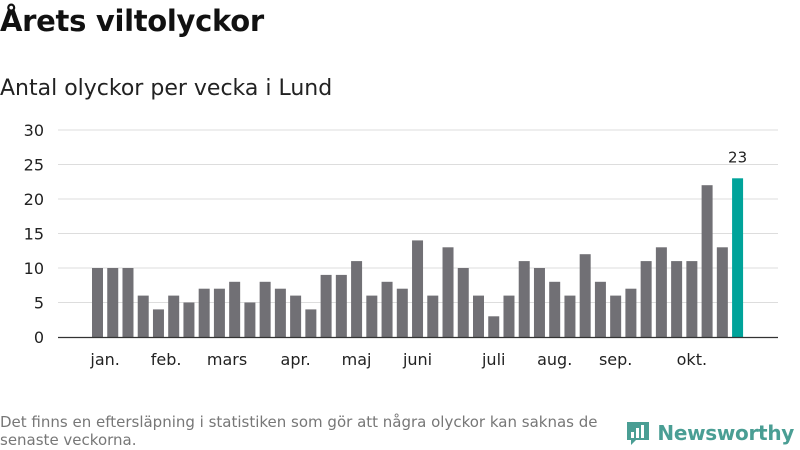 This screenshot has width=800, height=450. Describe the element at coordinates (34, 199) in the screenshot. I see `y-tick-label: 20` at that location.